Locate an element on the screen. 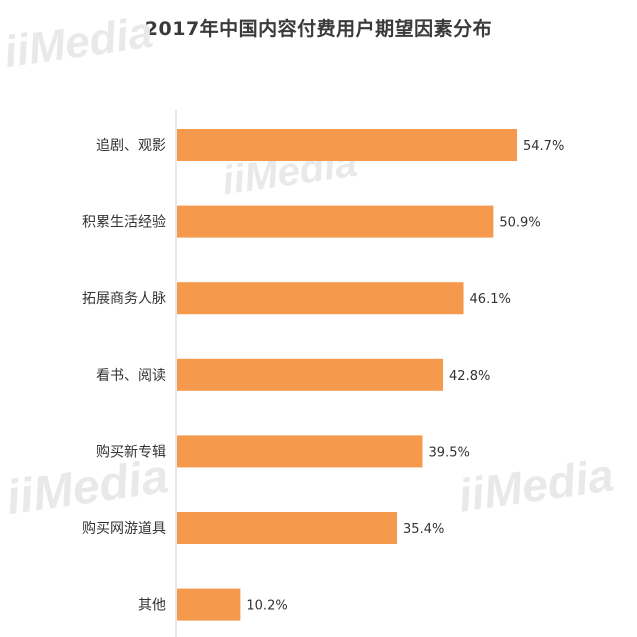 Image resolution: width=637 pixels, height=637 pixels. value-label: 54.7% is located at coordinates (543, 146).